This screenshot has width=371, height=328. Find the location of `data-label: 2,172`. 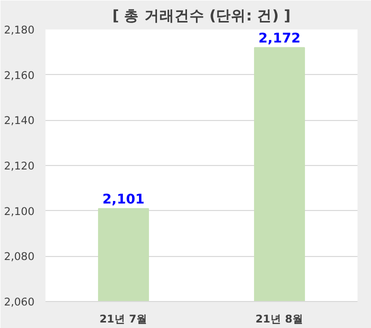

data-label: 2,172 is located at coordinates (279, 39).